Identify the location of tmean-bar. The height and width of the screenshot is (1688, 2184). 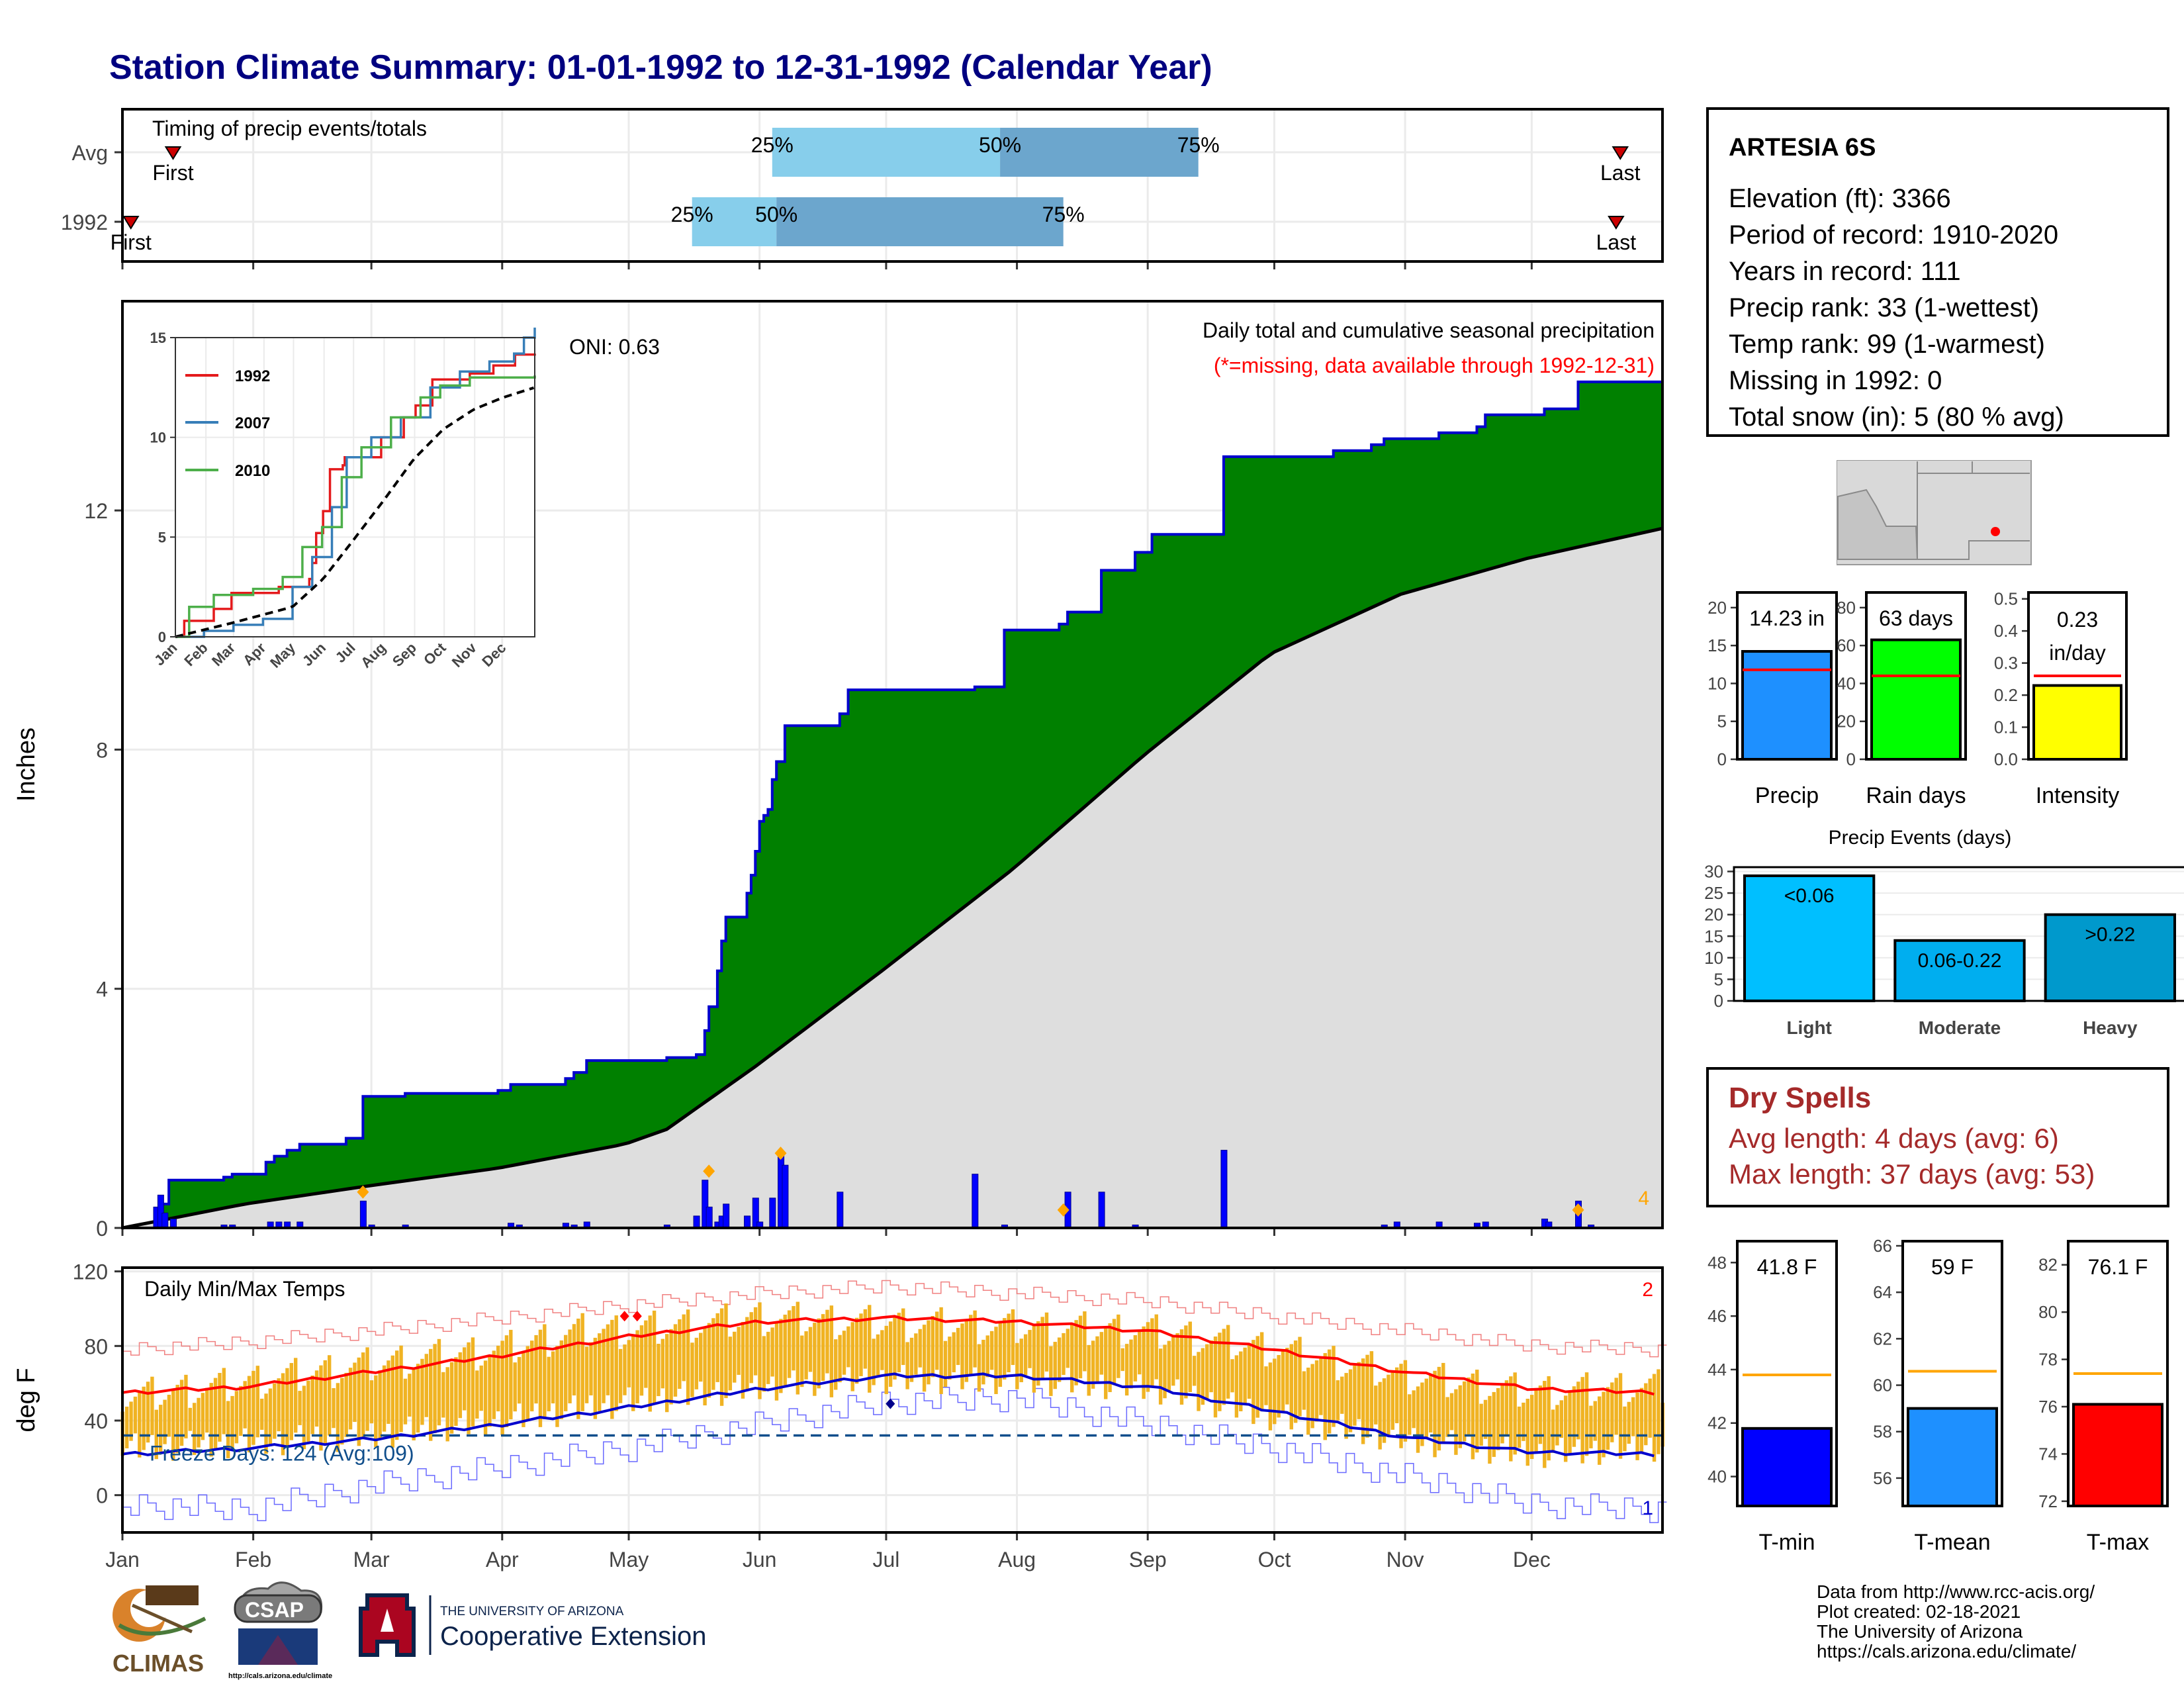
(1952, 1457).